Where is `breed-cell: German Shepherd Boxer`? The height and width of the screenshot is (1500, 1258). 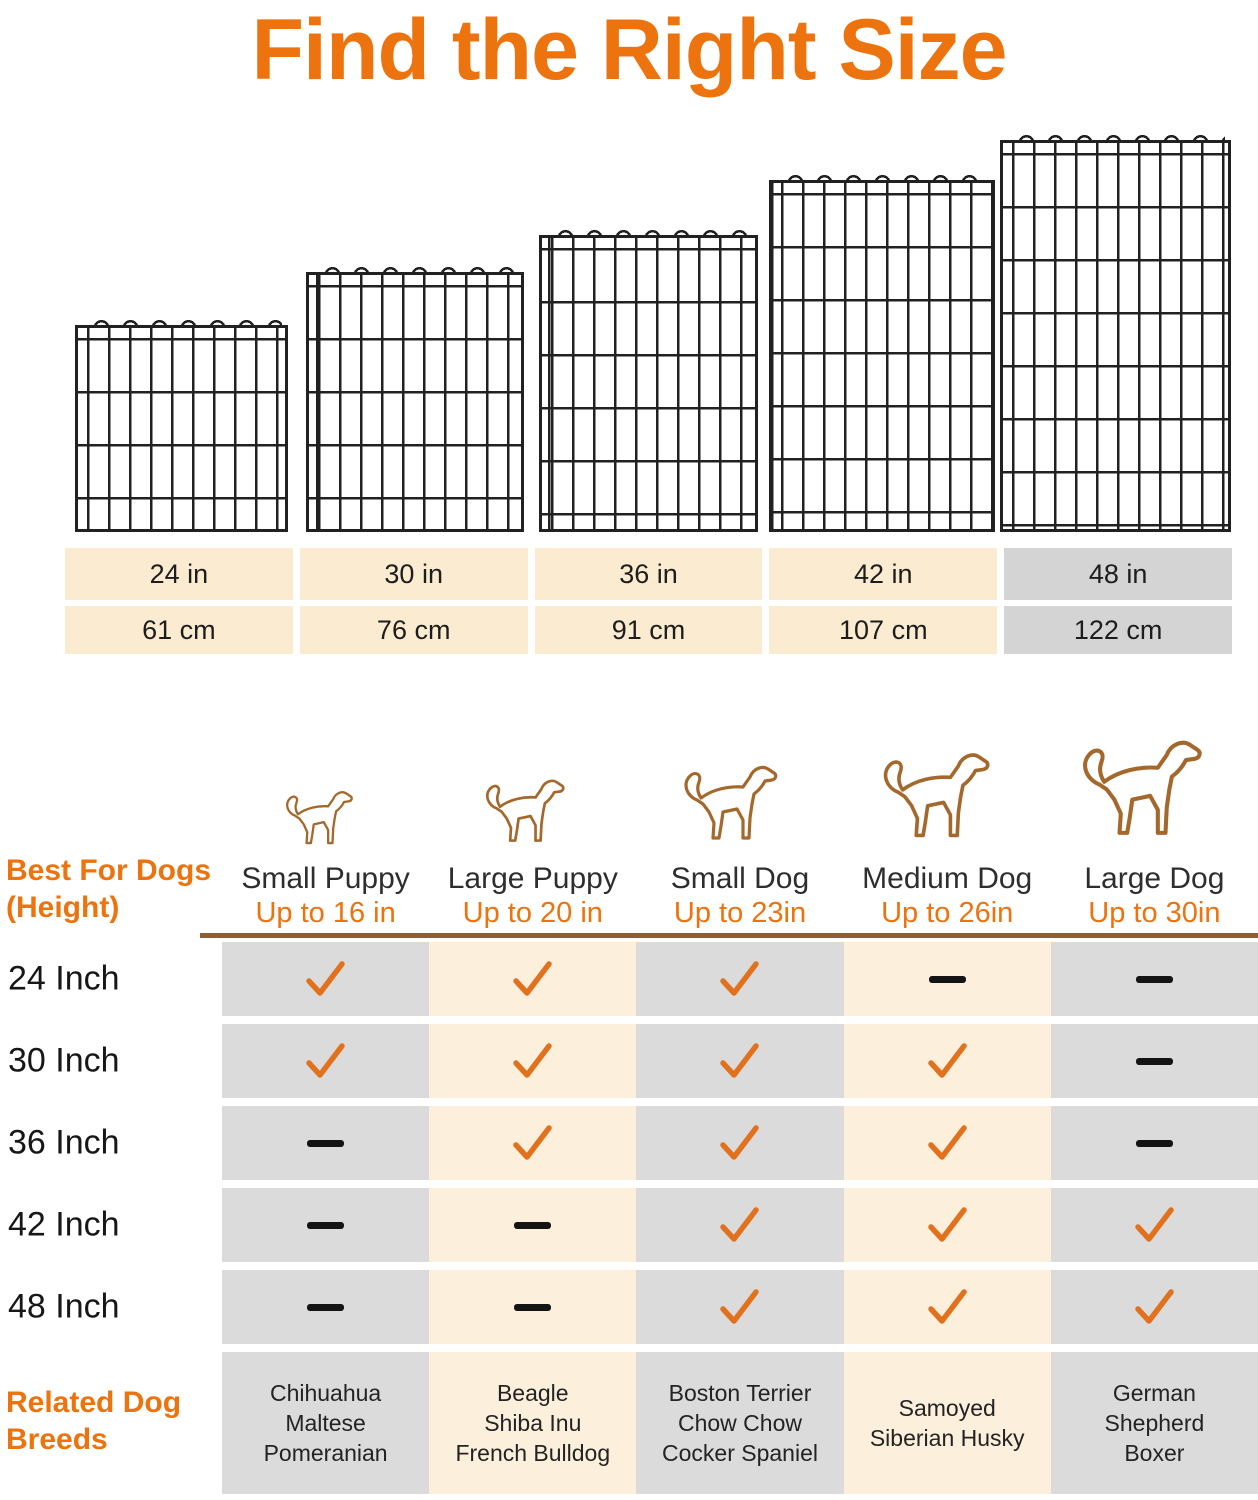 breed-cell: German Shepherd Boxer is located at coordinates (1154, 1423).